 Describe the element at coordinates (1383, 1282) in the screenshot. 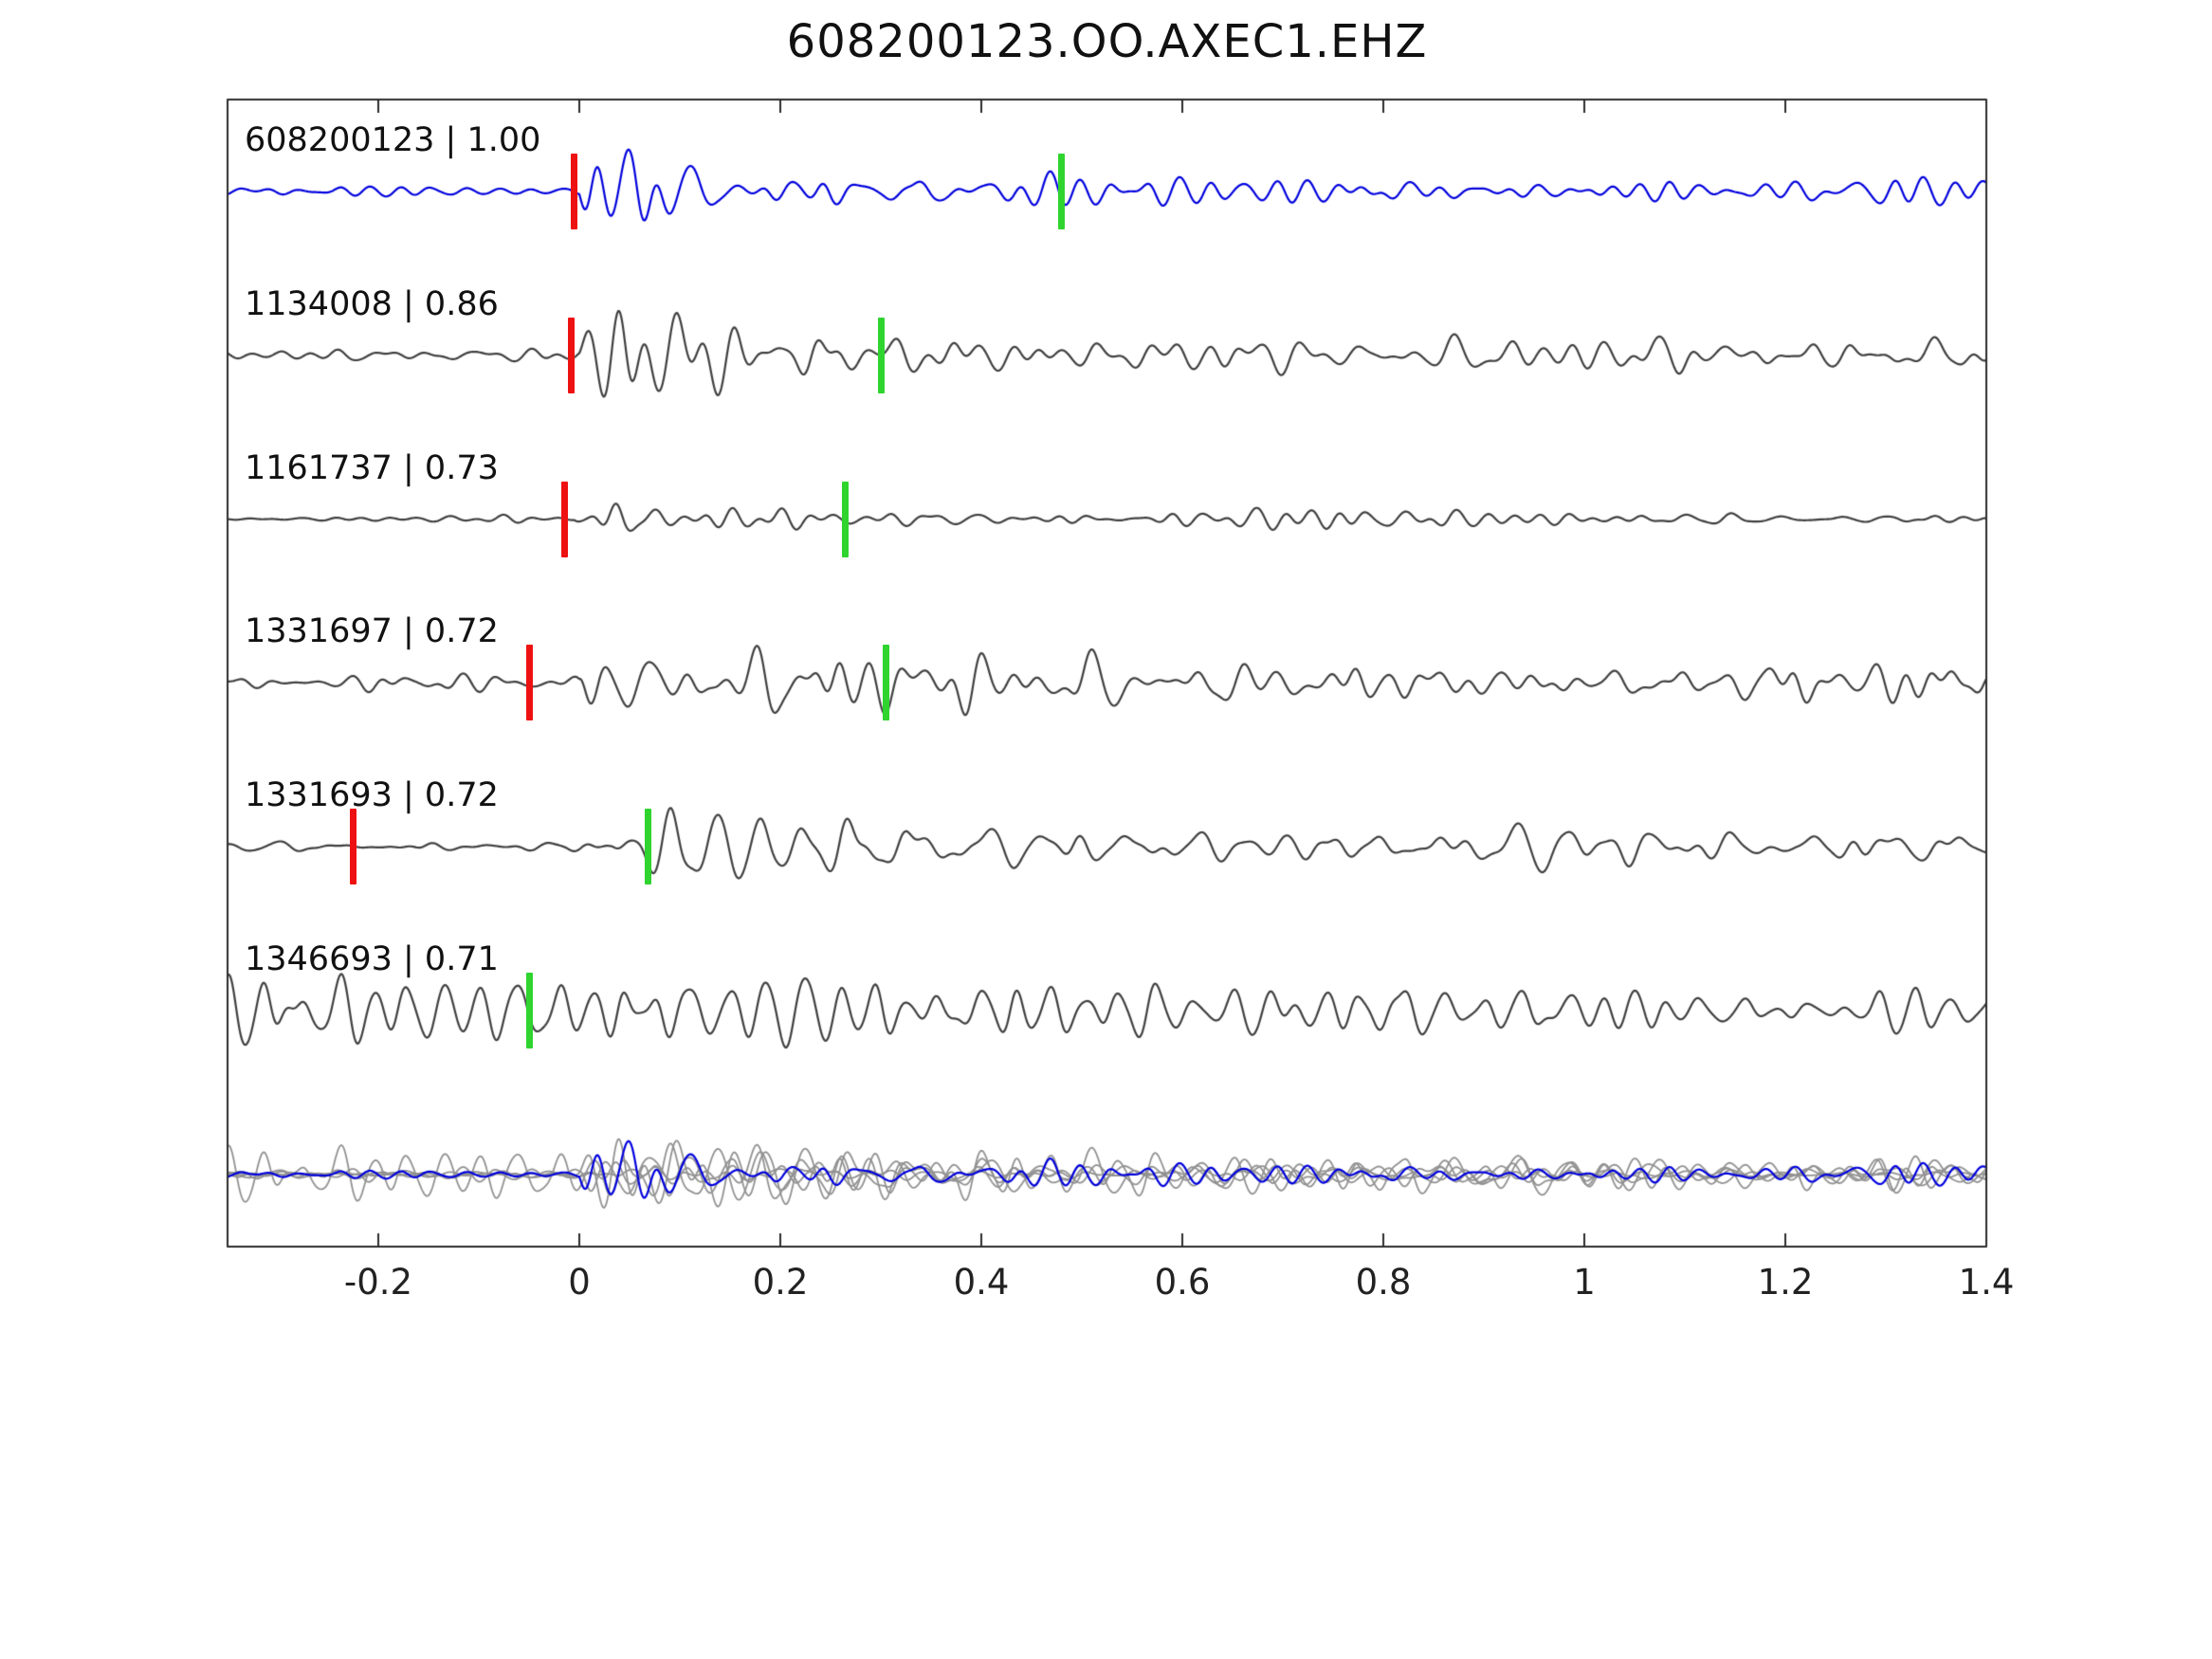

I see `x-tick-label: 0.8` at that location.